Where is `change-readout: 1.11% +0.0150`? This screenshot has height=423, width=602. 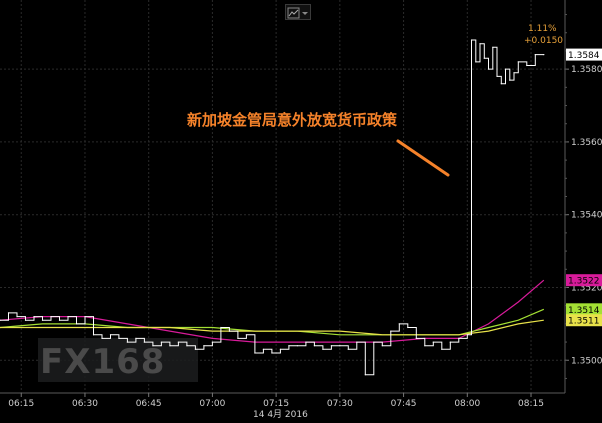 change-readout: 1.11% +0.0150 is located at coordinates (543, 35).